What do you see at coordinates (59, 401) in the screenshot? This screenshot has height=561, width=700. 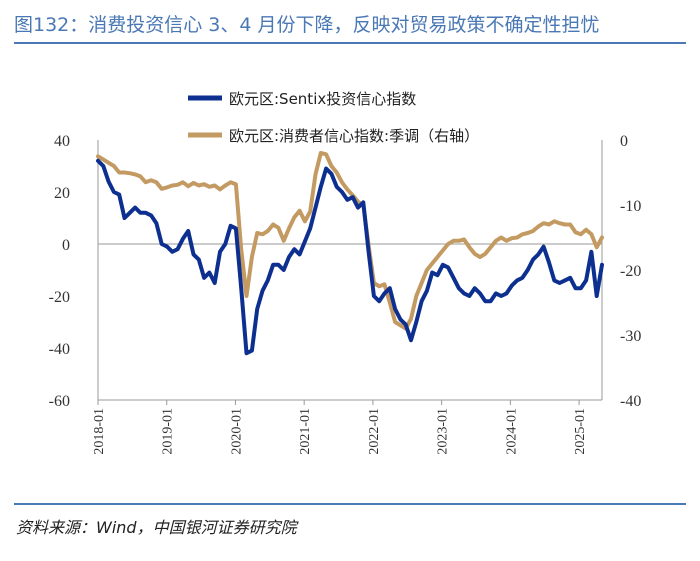 I see `y-tick-left-label: -60` at bounding box center [59, 401].